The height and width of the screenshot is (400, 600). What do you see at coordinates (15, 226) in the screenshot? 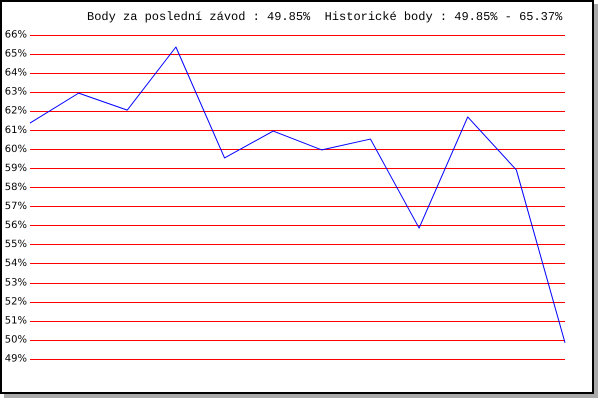
I see `y-tick-label: 56%` at bounding box center [15, 226].